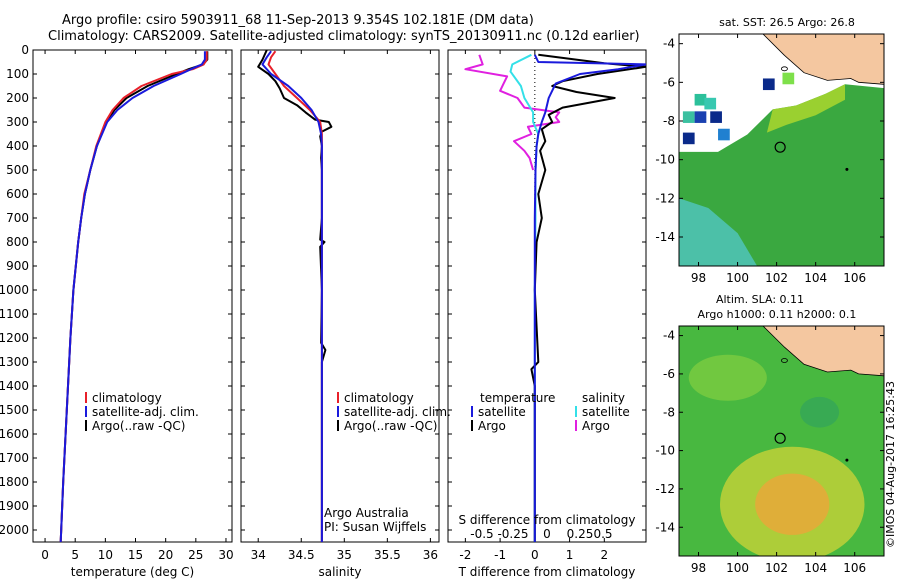 Image resolution: width=900 pixels, height=580 pixels. What do you see at coordinates (17, 74) in the screenshot?
I see `depth-tick-label: 100` at bounding box center [17, 74].